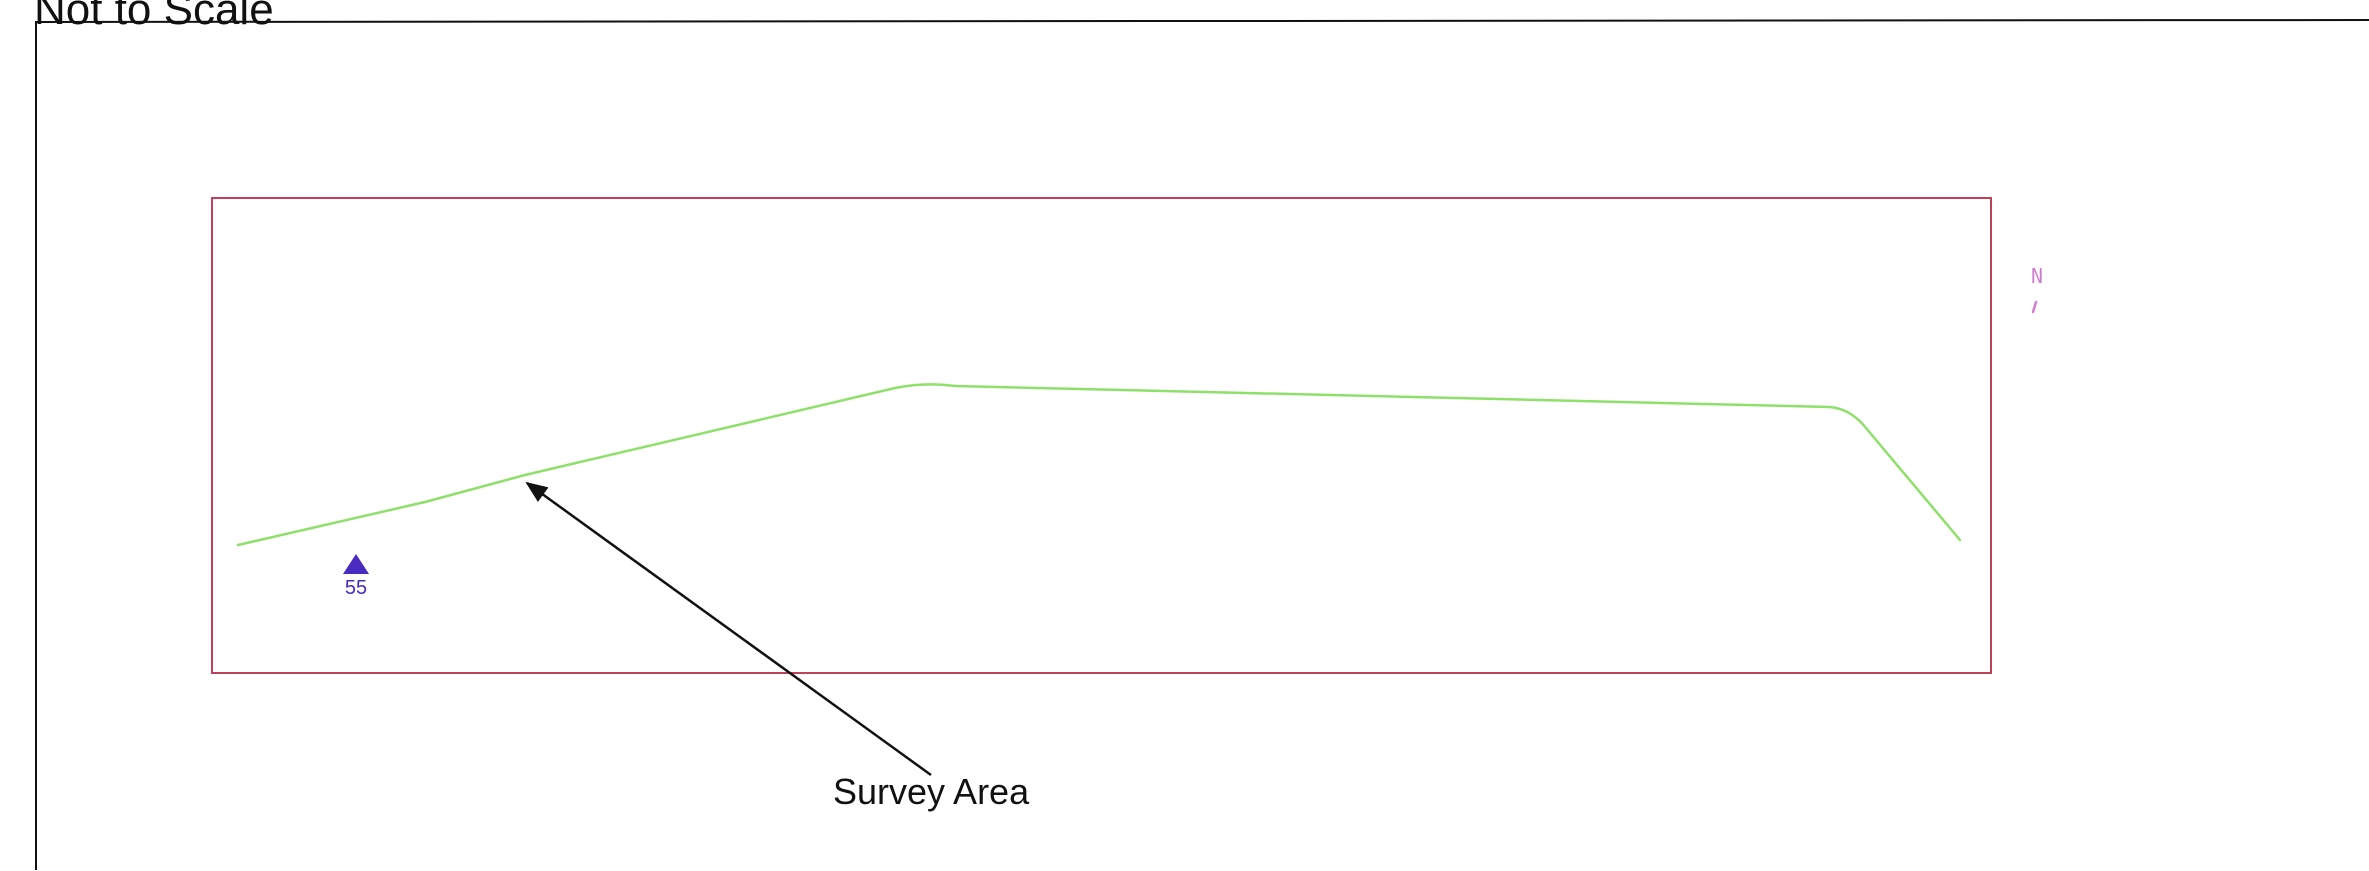 The height and width of the screenshot is (871, 2369). Describe the element at coordinates (728, 629) in the screenshot. I see `survey-callout-arrow` at that location.